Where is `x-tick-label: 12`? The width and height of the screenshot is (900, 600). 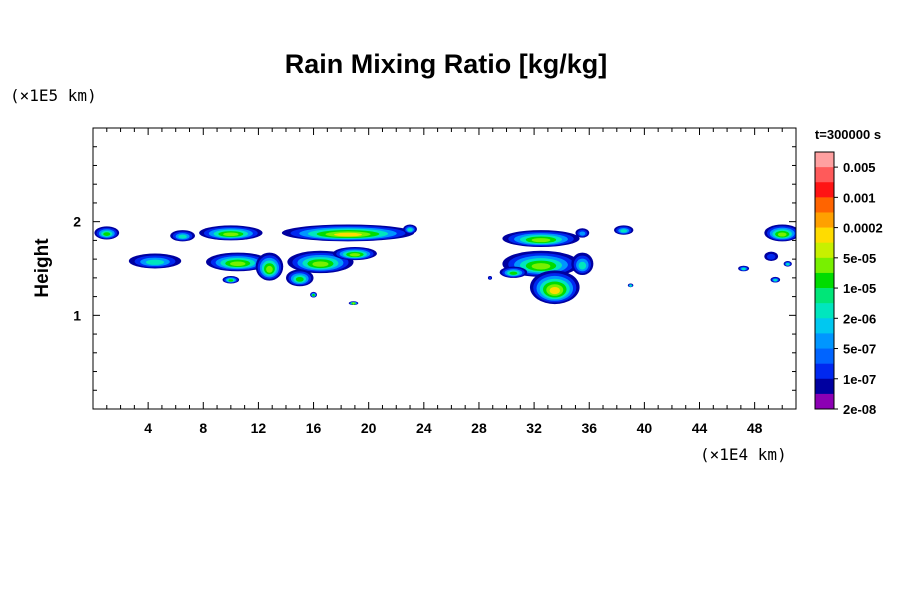 x-tick-label: 12 is located at coordinates (259, 428).